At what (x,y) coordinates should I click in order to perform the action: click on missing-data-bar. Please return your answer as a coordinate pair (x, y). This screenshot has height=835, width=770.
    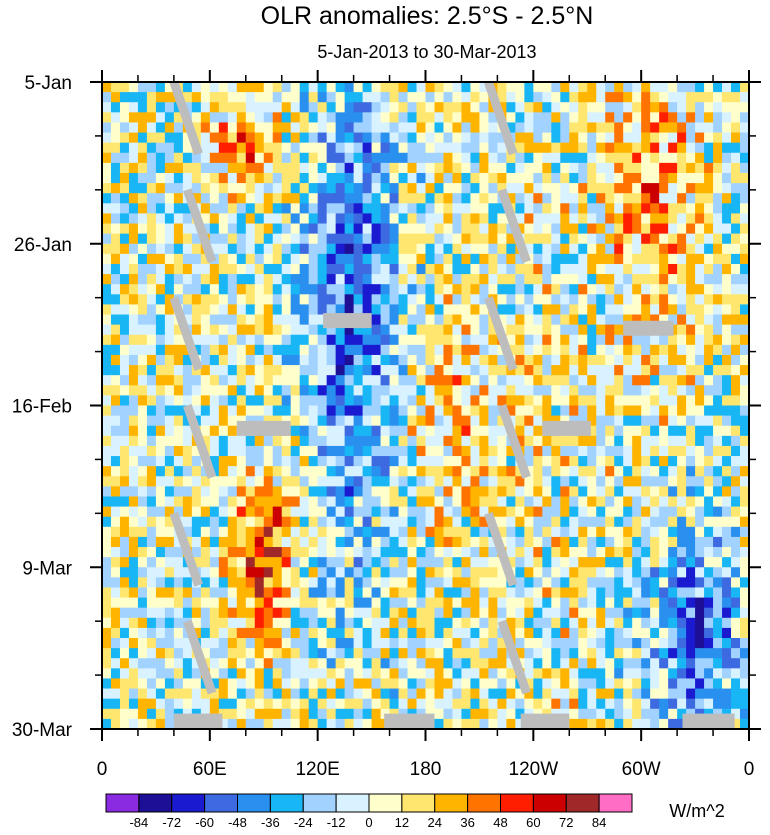
    Looking at the image, I should click on (347, 321).